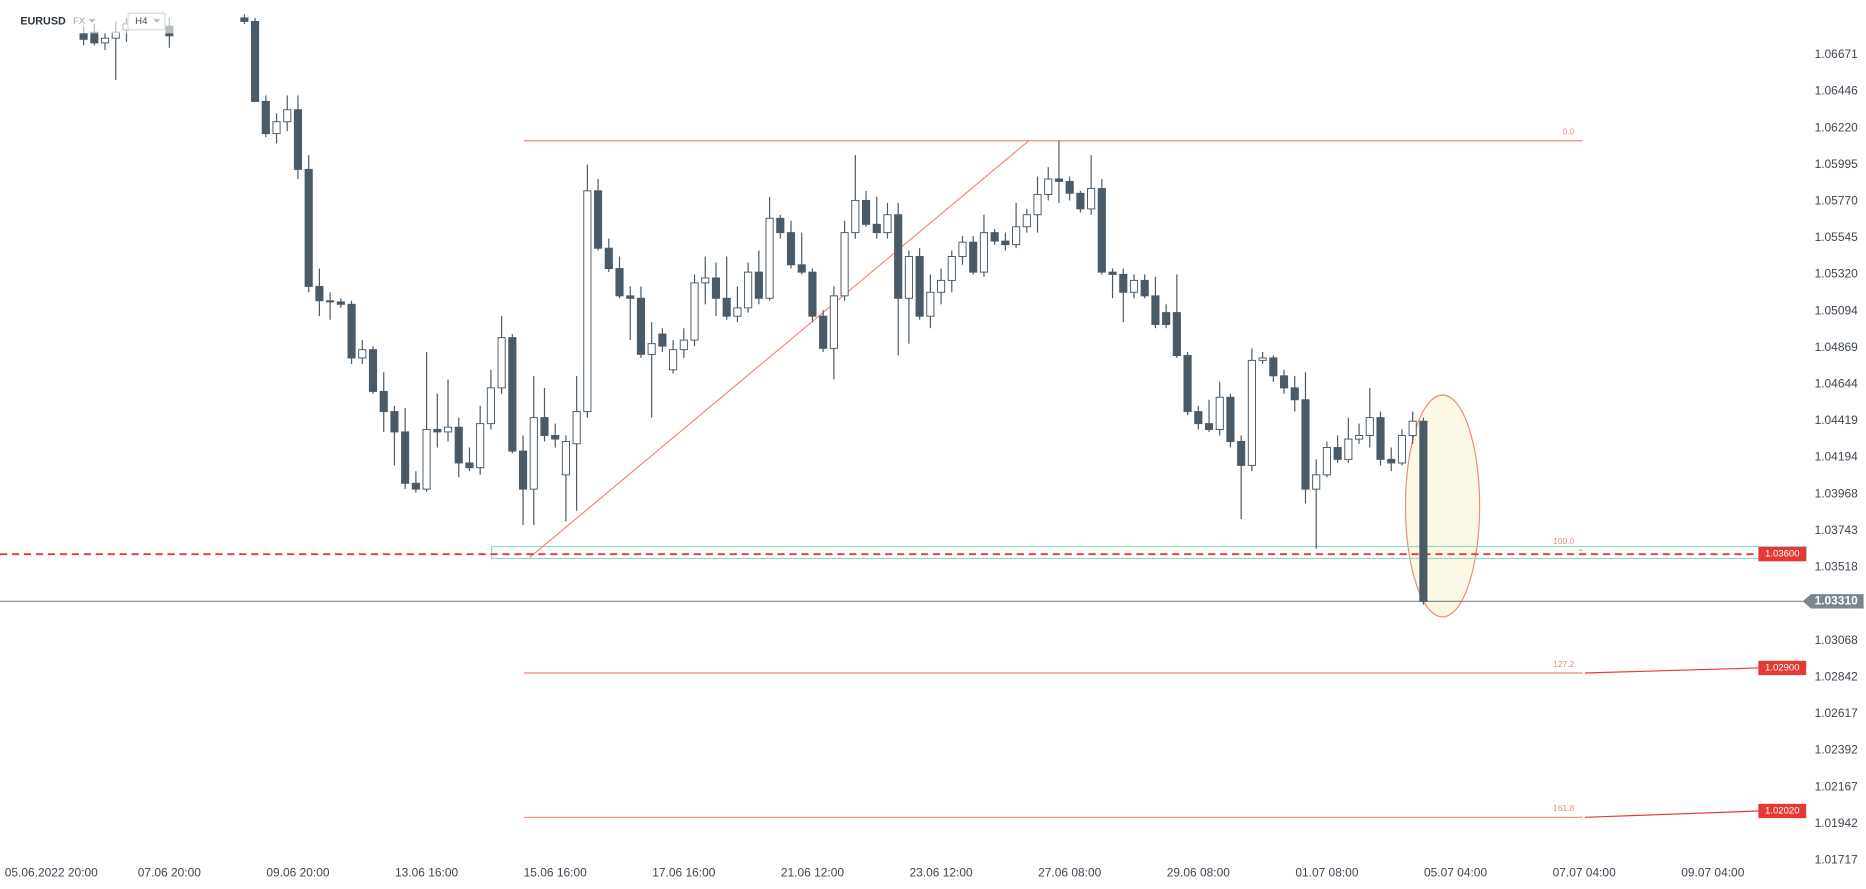 The width and height of the screenshot is (1866, 889). Describe the element at coordinates (1568, 132) in the screenshot. I see `fib-level-label: 0.0` at that location.